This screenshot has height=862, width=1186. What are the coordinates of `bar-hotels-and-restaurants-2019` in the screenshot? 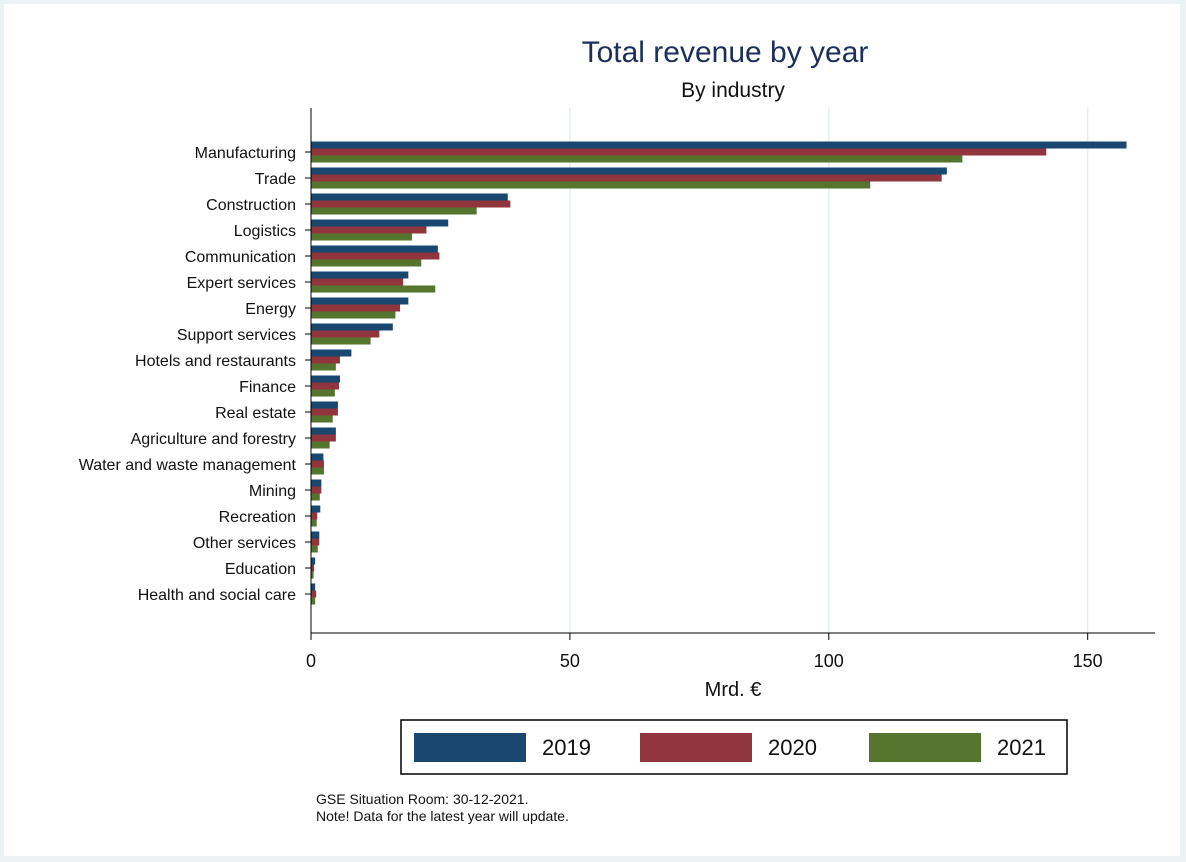 It's located at (331, 353).